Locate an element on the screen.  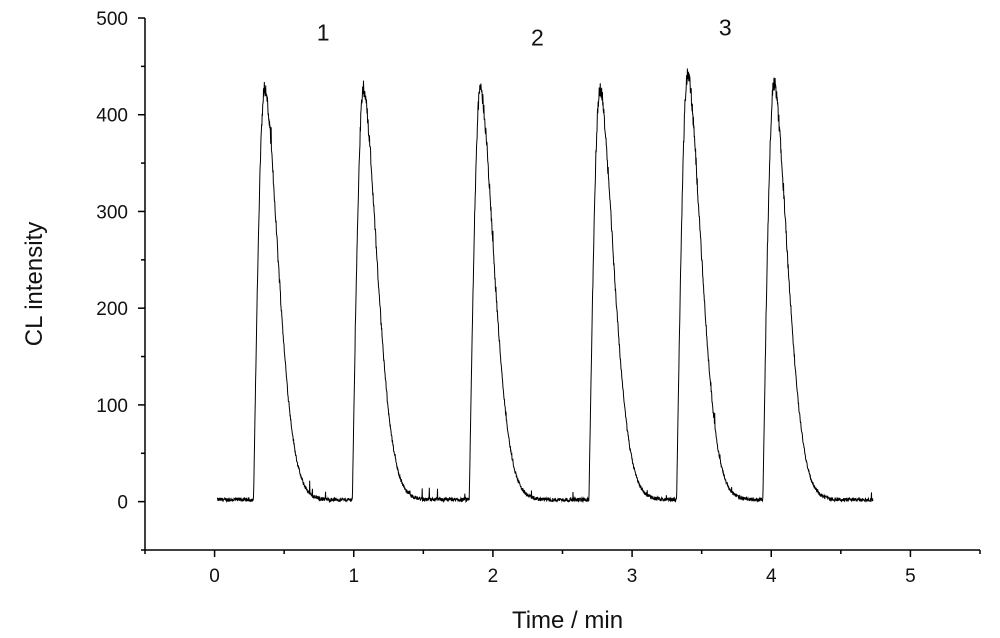
x-tick-label: 1 is located at coordinates (353, 576).